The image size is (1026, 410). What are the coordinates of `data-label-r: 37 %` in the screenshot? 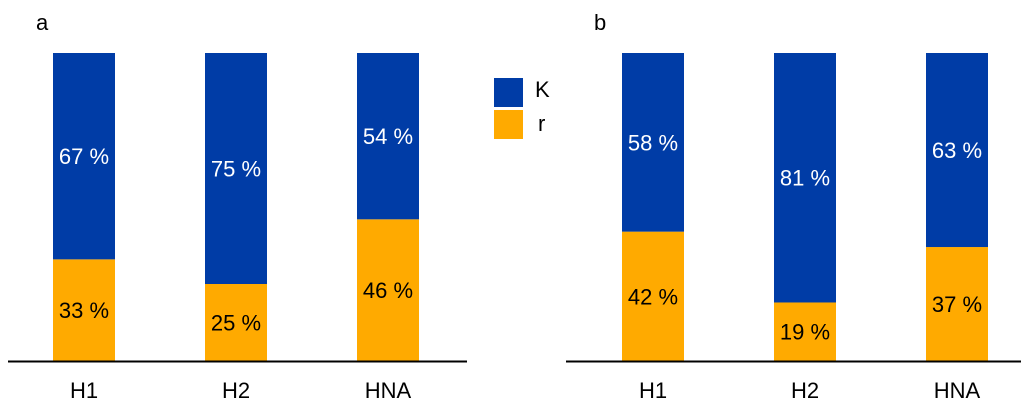 It's located at (957, 304).